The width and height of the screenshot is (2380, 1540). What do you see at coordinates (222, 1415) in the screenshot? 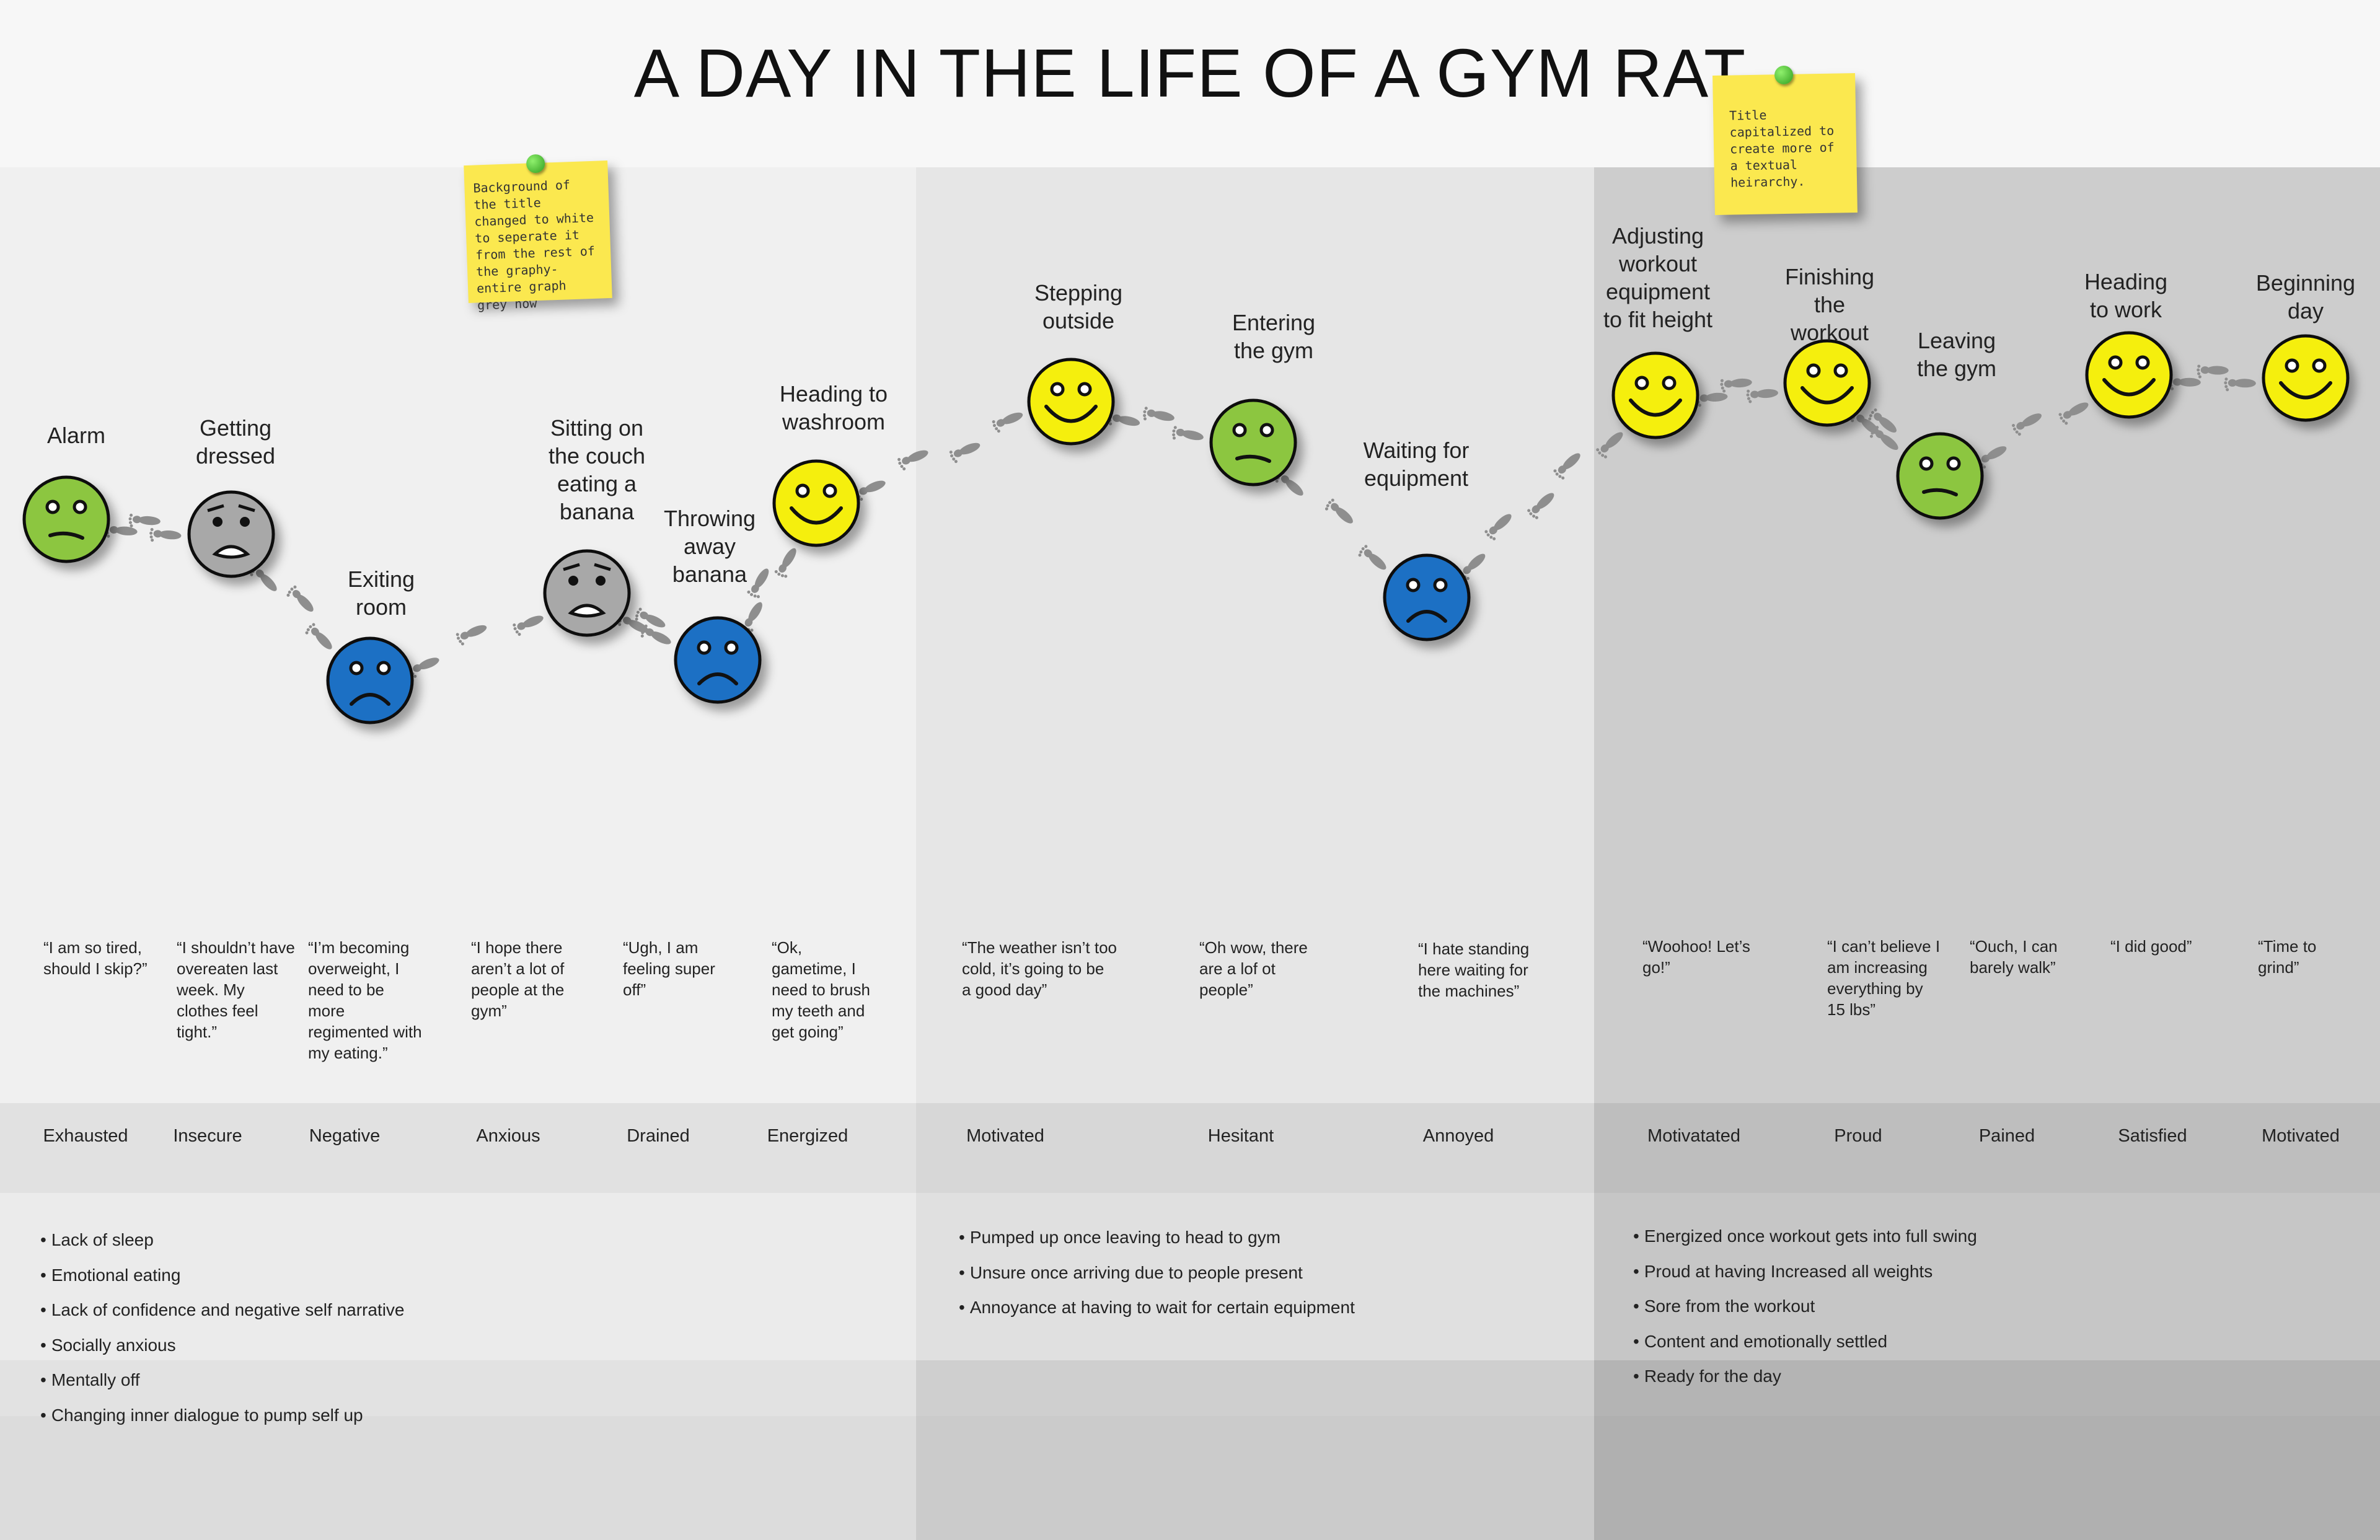
I see `insight-item: Changing inner dialogue to pump self up` at bounding box center [222, 1415].